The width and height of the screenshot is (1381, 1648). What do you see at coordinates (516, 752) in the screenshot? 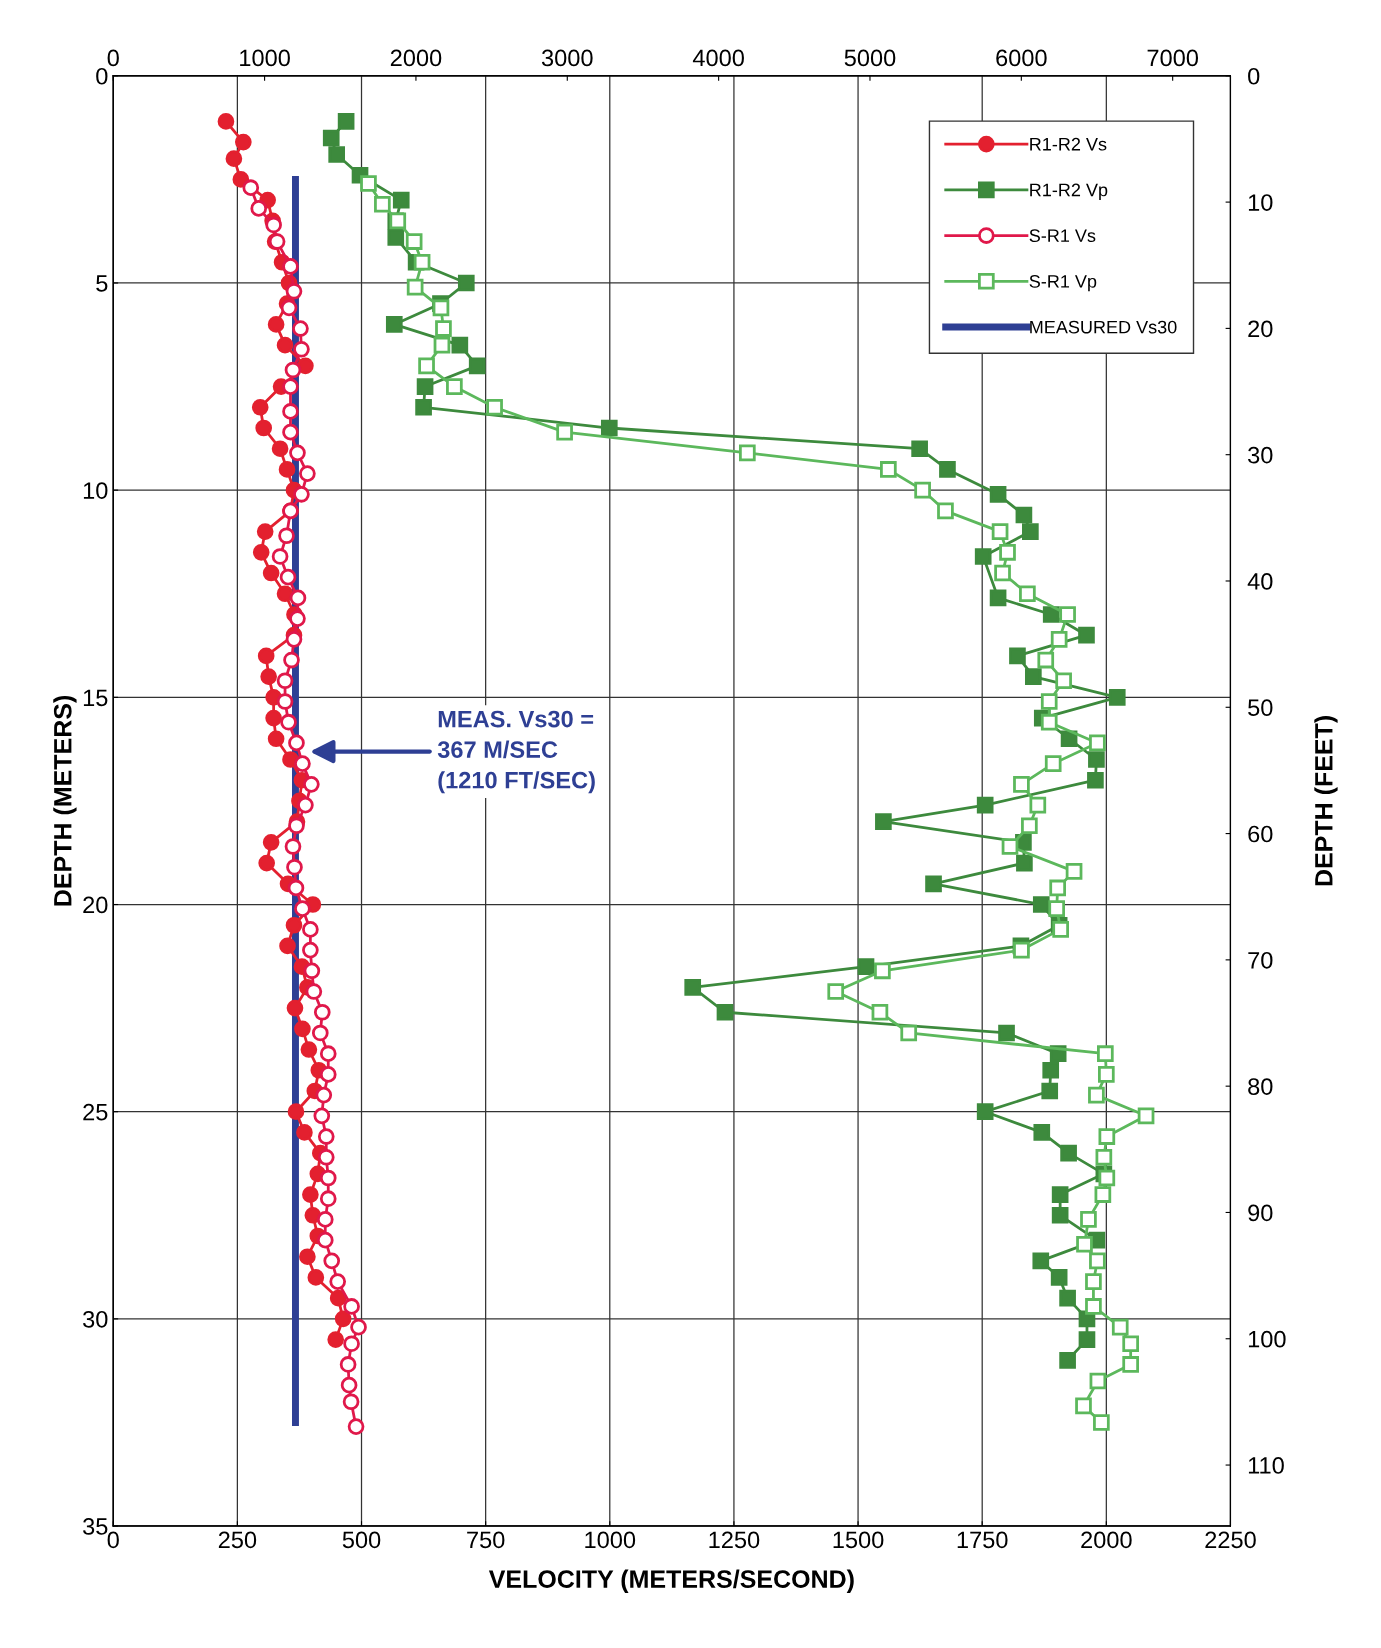
I see `annotation: MEAS. Vs30 = 367 M/SEC (1210 FT/SEC)` at bounding box center [516, 752].